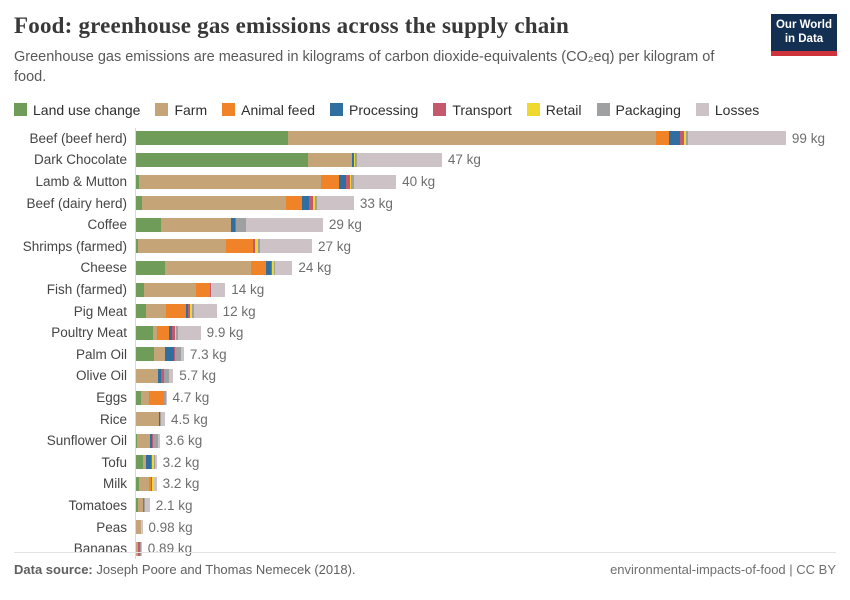  Describe the element at coordinates (804, 35) in the screenshot. I see `owid-logo: Our World in Data` at that location.